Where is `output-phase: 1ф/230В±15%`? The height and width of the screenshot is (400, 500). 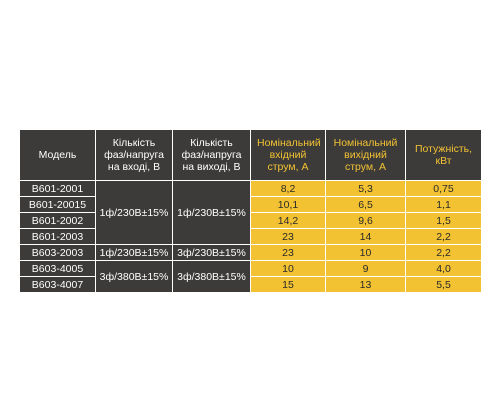 output-phase: 1ф/230В±15% is located at coordinates (211, 212).